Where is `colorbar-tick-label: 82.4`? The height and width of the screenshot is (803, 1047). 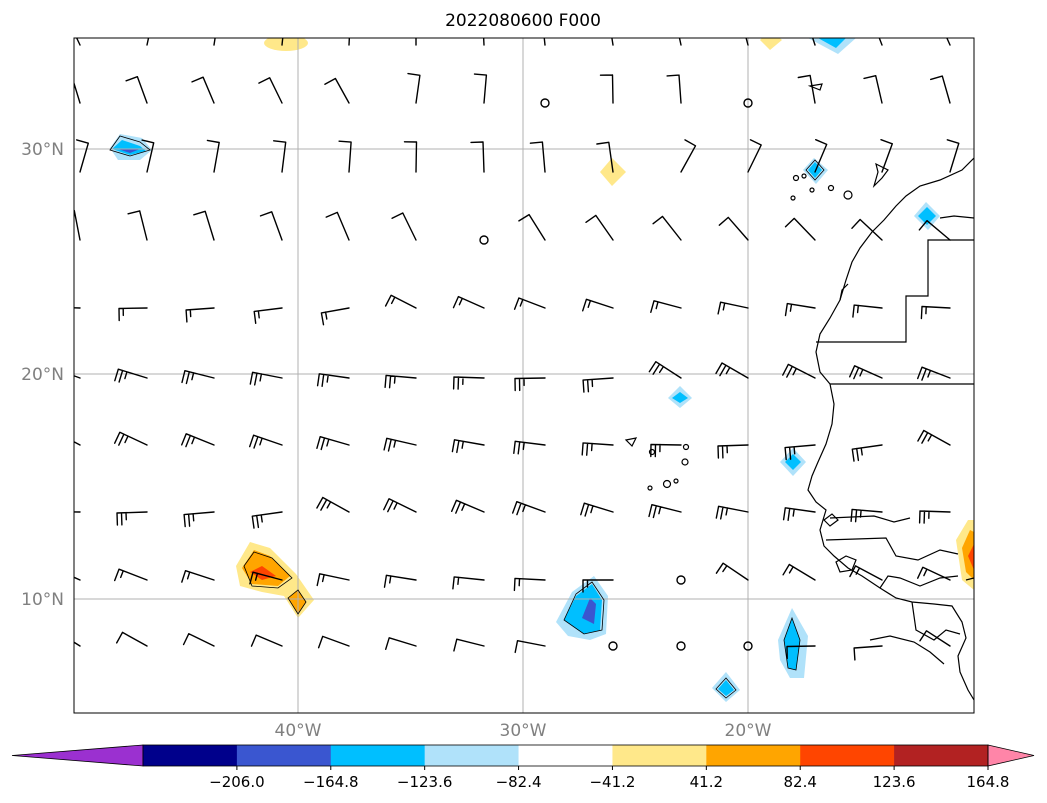
colorbar-tick-label: 82.4 is located at coordinates (800, 782).